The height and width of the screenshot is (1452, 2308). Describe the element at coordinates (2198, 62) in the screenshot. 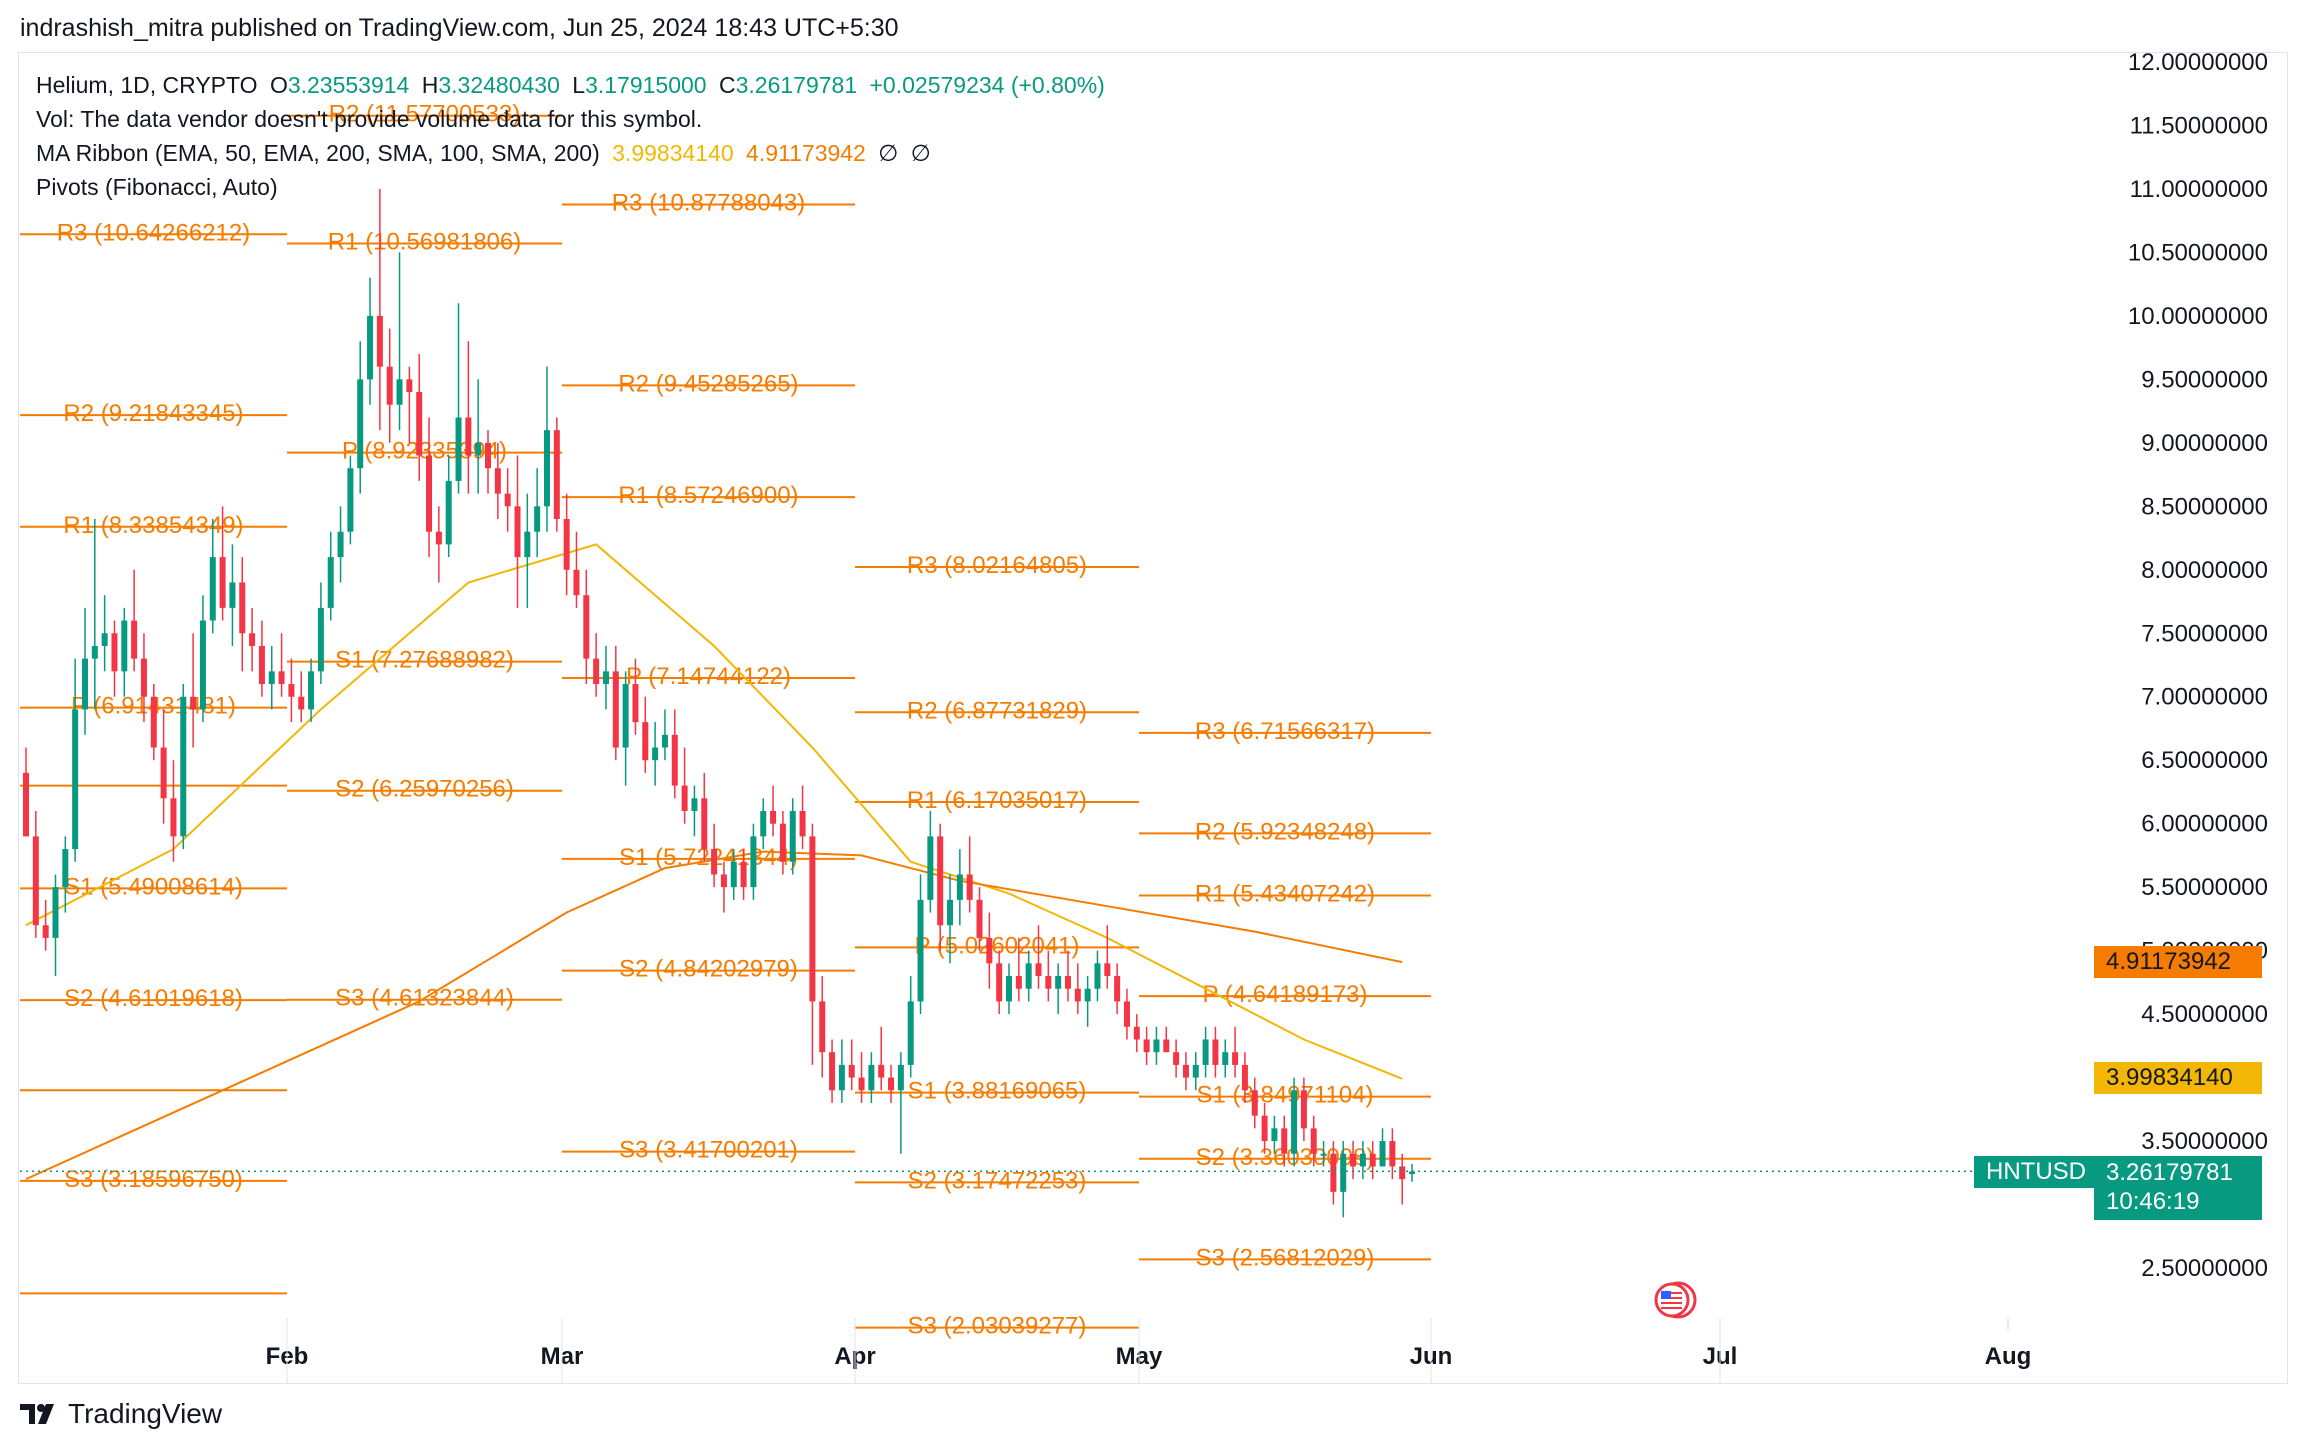

I see `y-tick-label: 12.00000000` at that location.